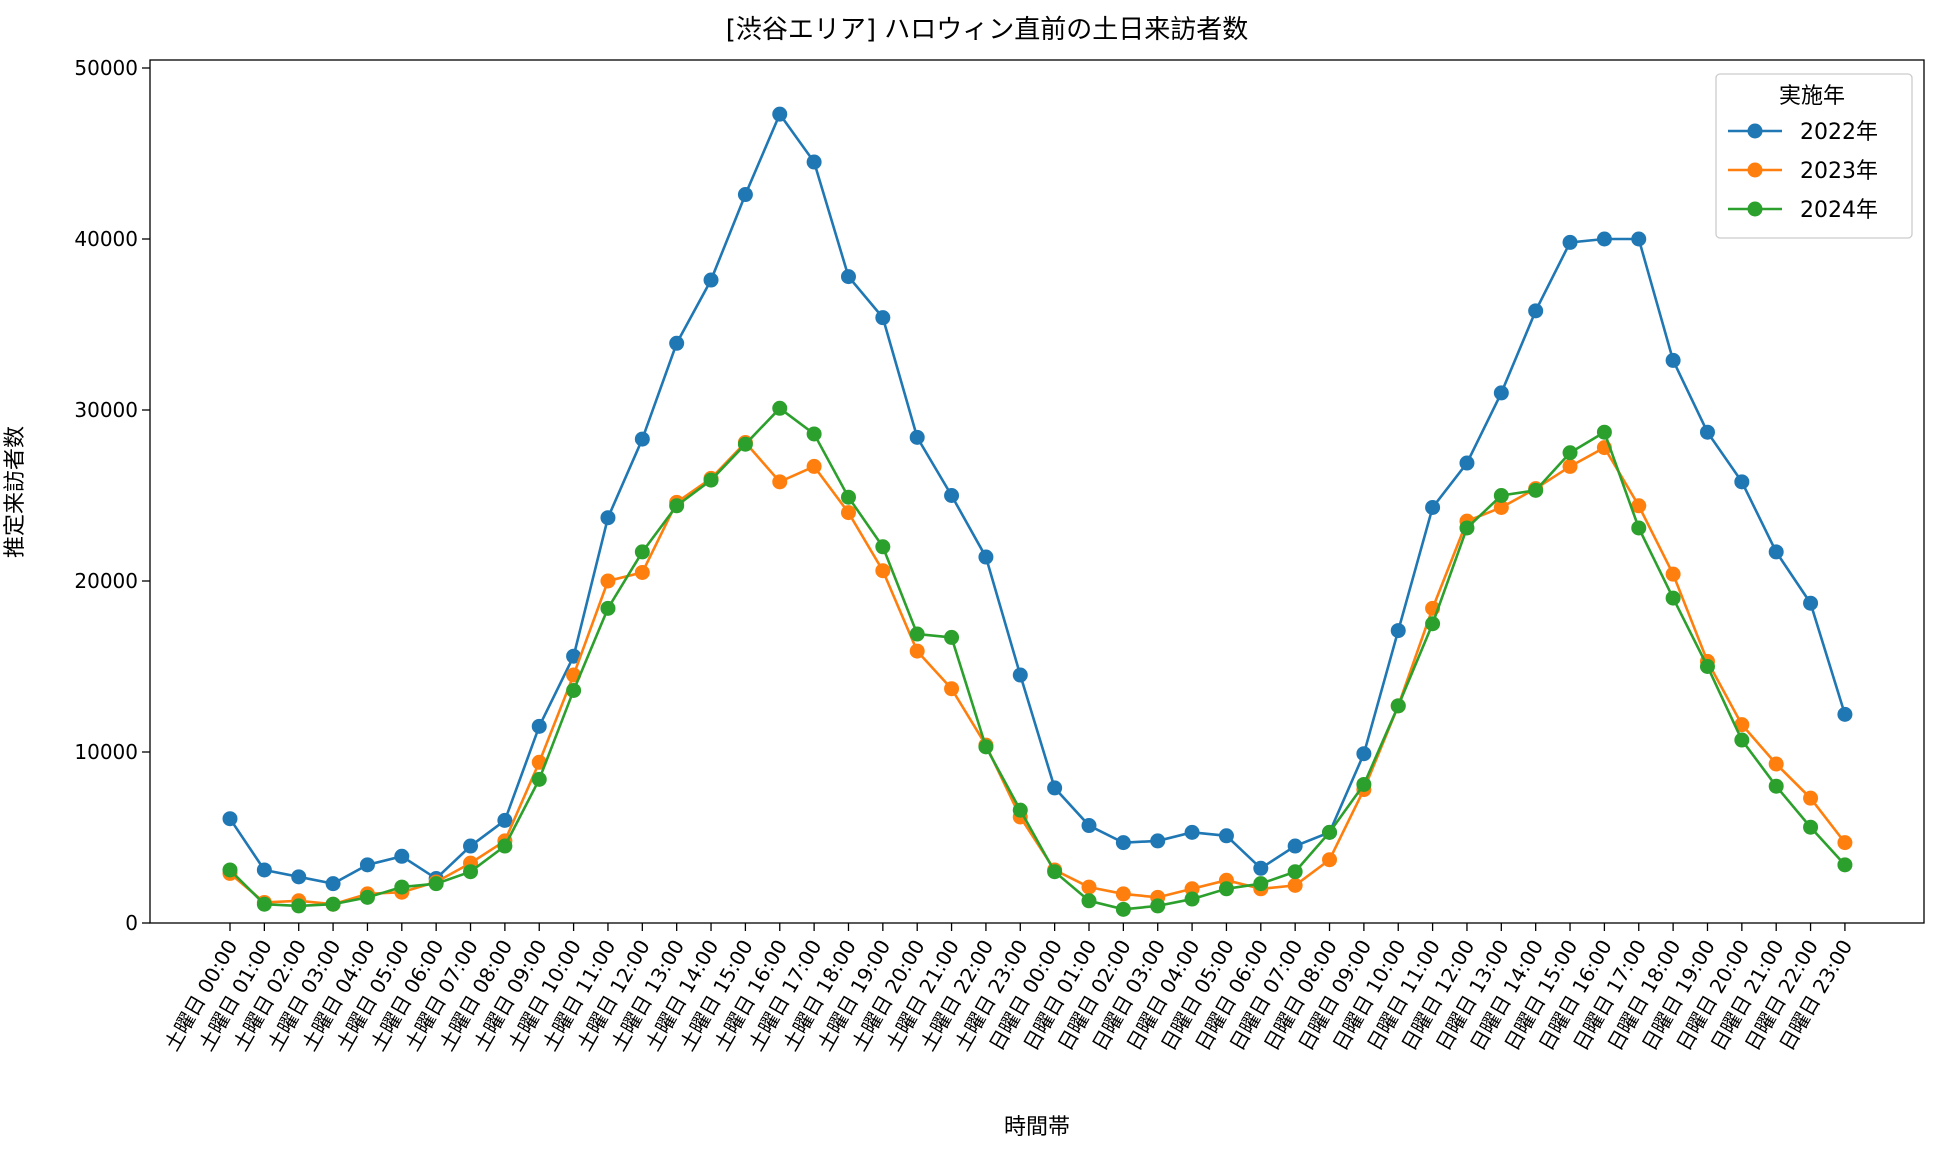 The image size is (1934, 1154). What do you see at coordinates (106, 410) in the screenshot?
I see `y-tick-label: 30000` at bounding box center [106, 410].